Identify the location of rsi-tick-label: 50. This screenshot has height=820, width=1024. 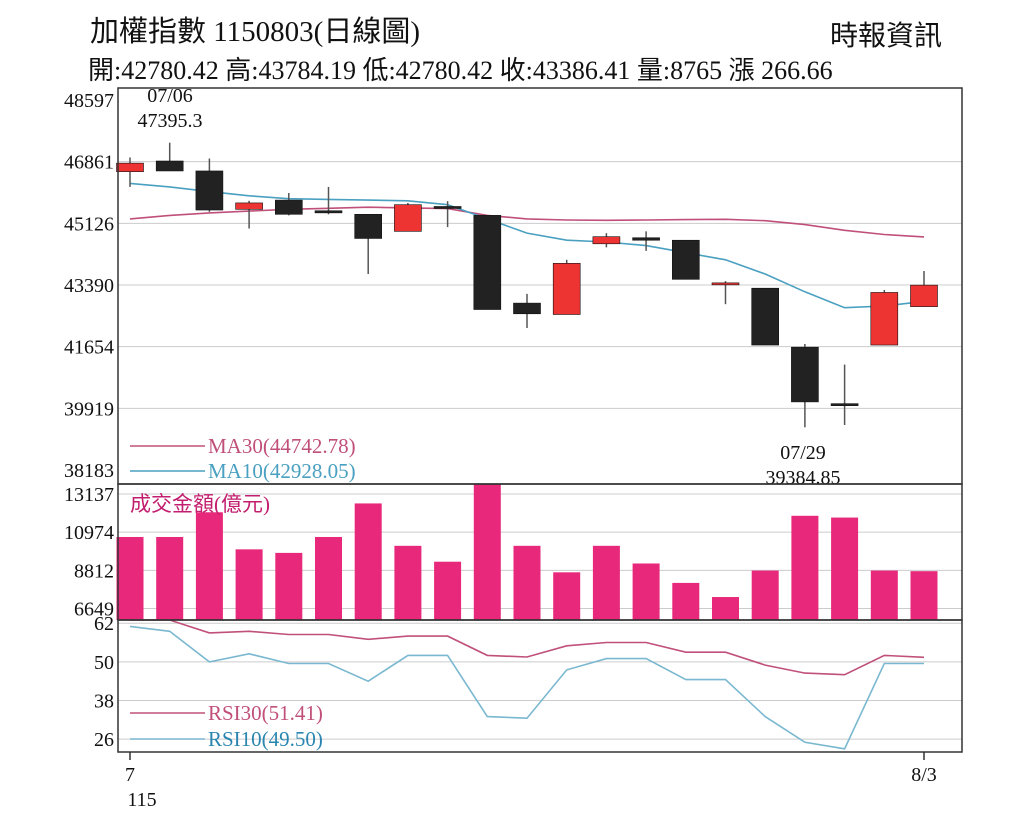
(104, 663).